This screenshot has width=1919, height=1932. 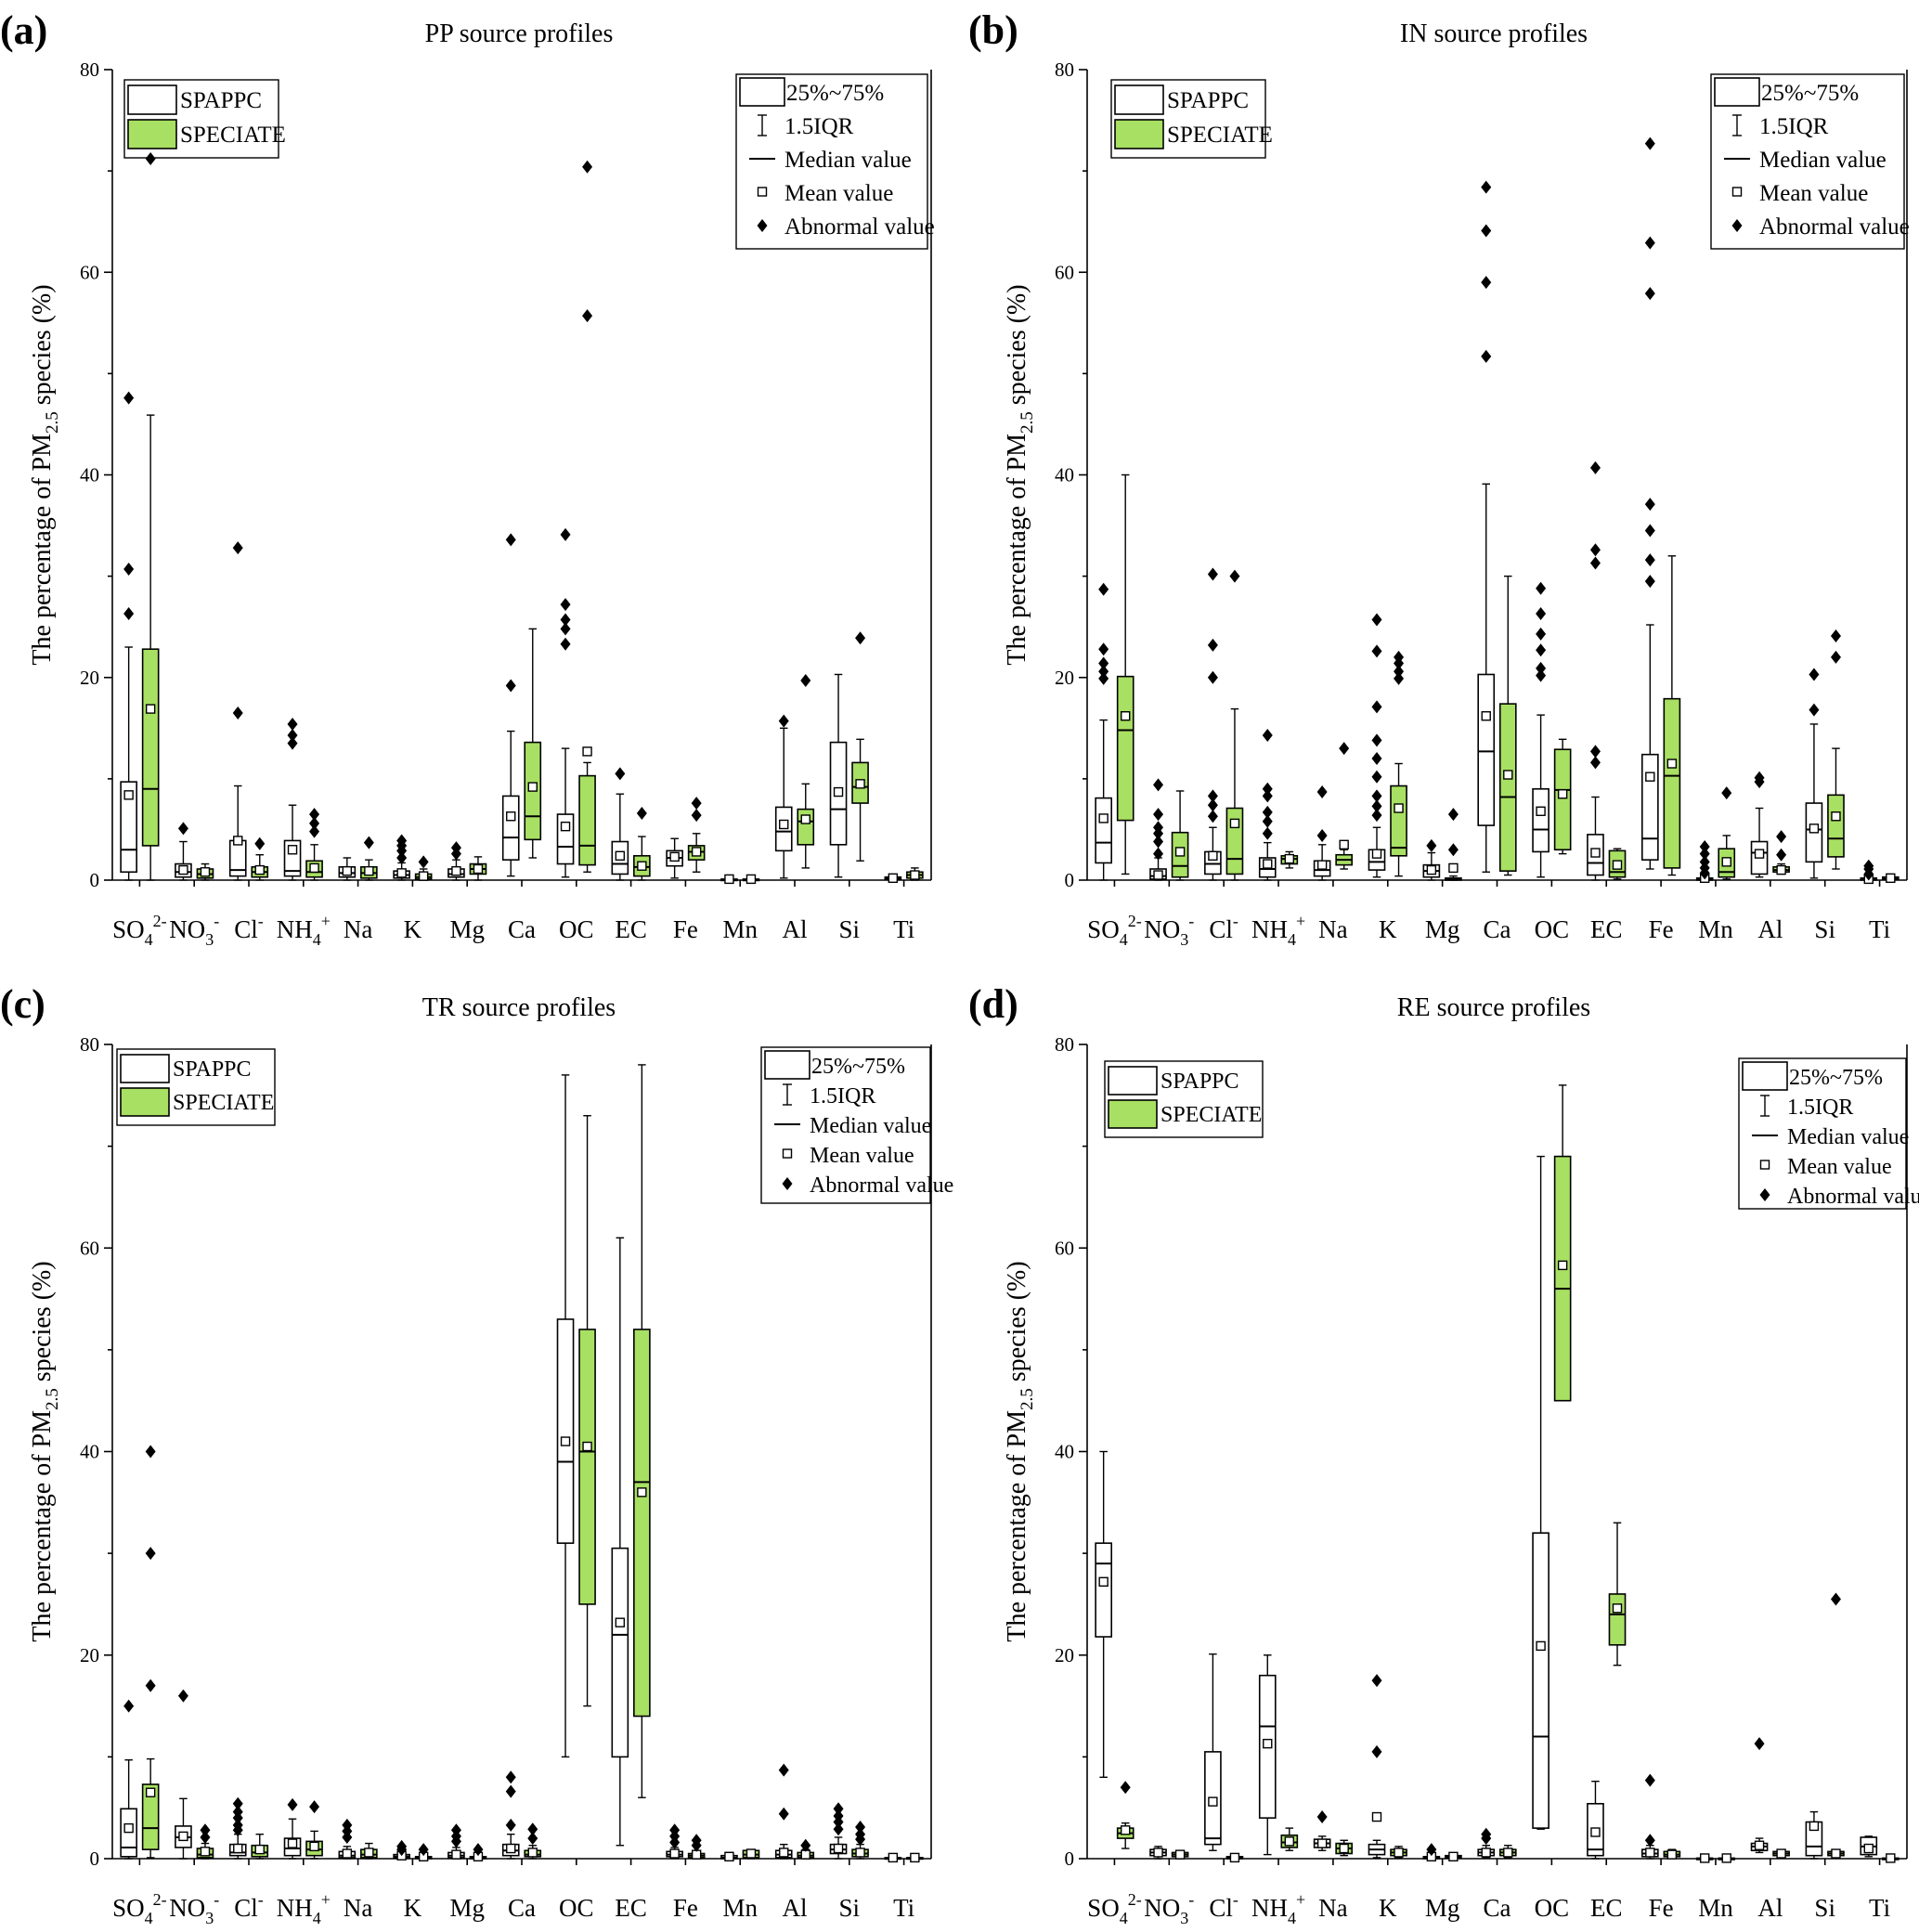 I want to click on box-spappc-ec, so click(x=1595, y=1820).